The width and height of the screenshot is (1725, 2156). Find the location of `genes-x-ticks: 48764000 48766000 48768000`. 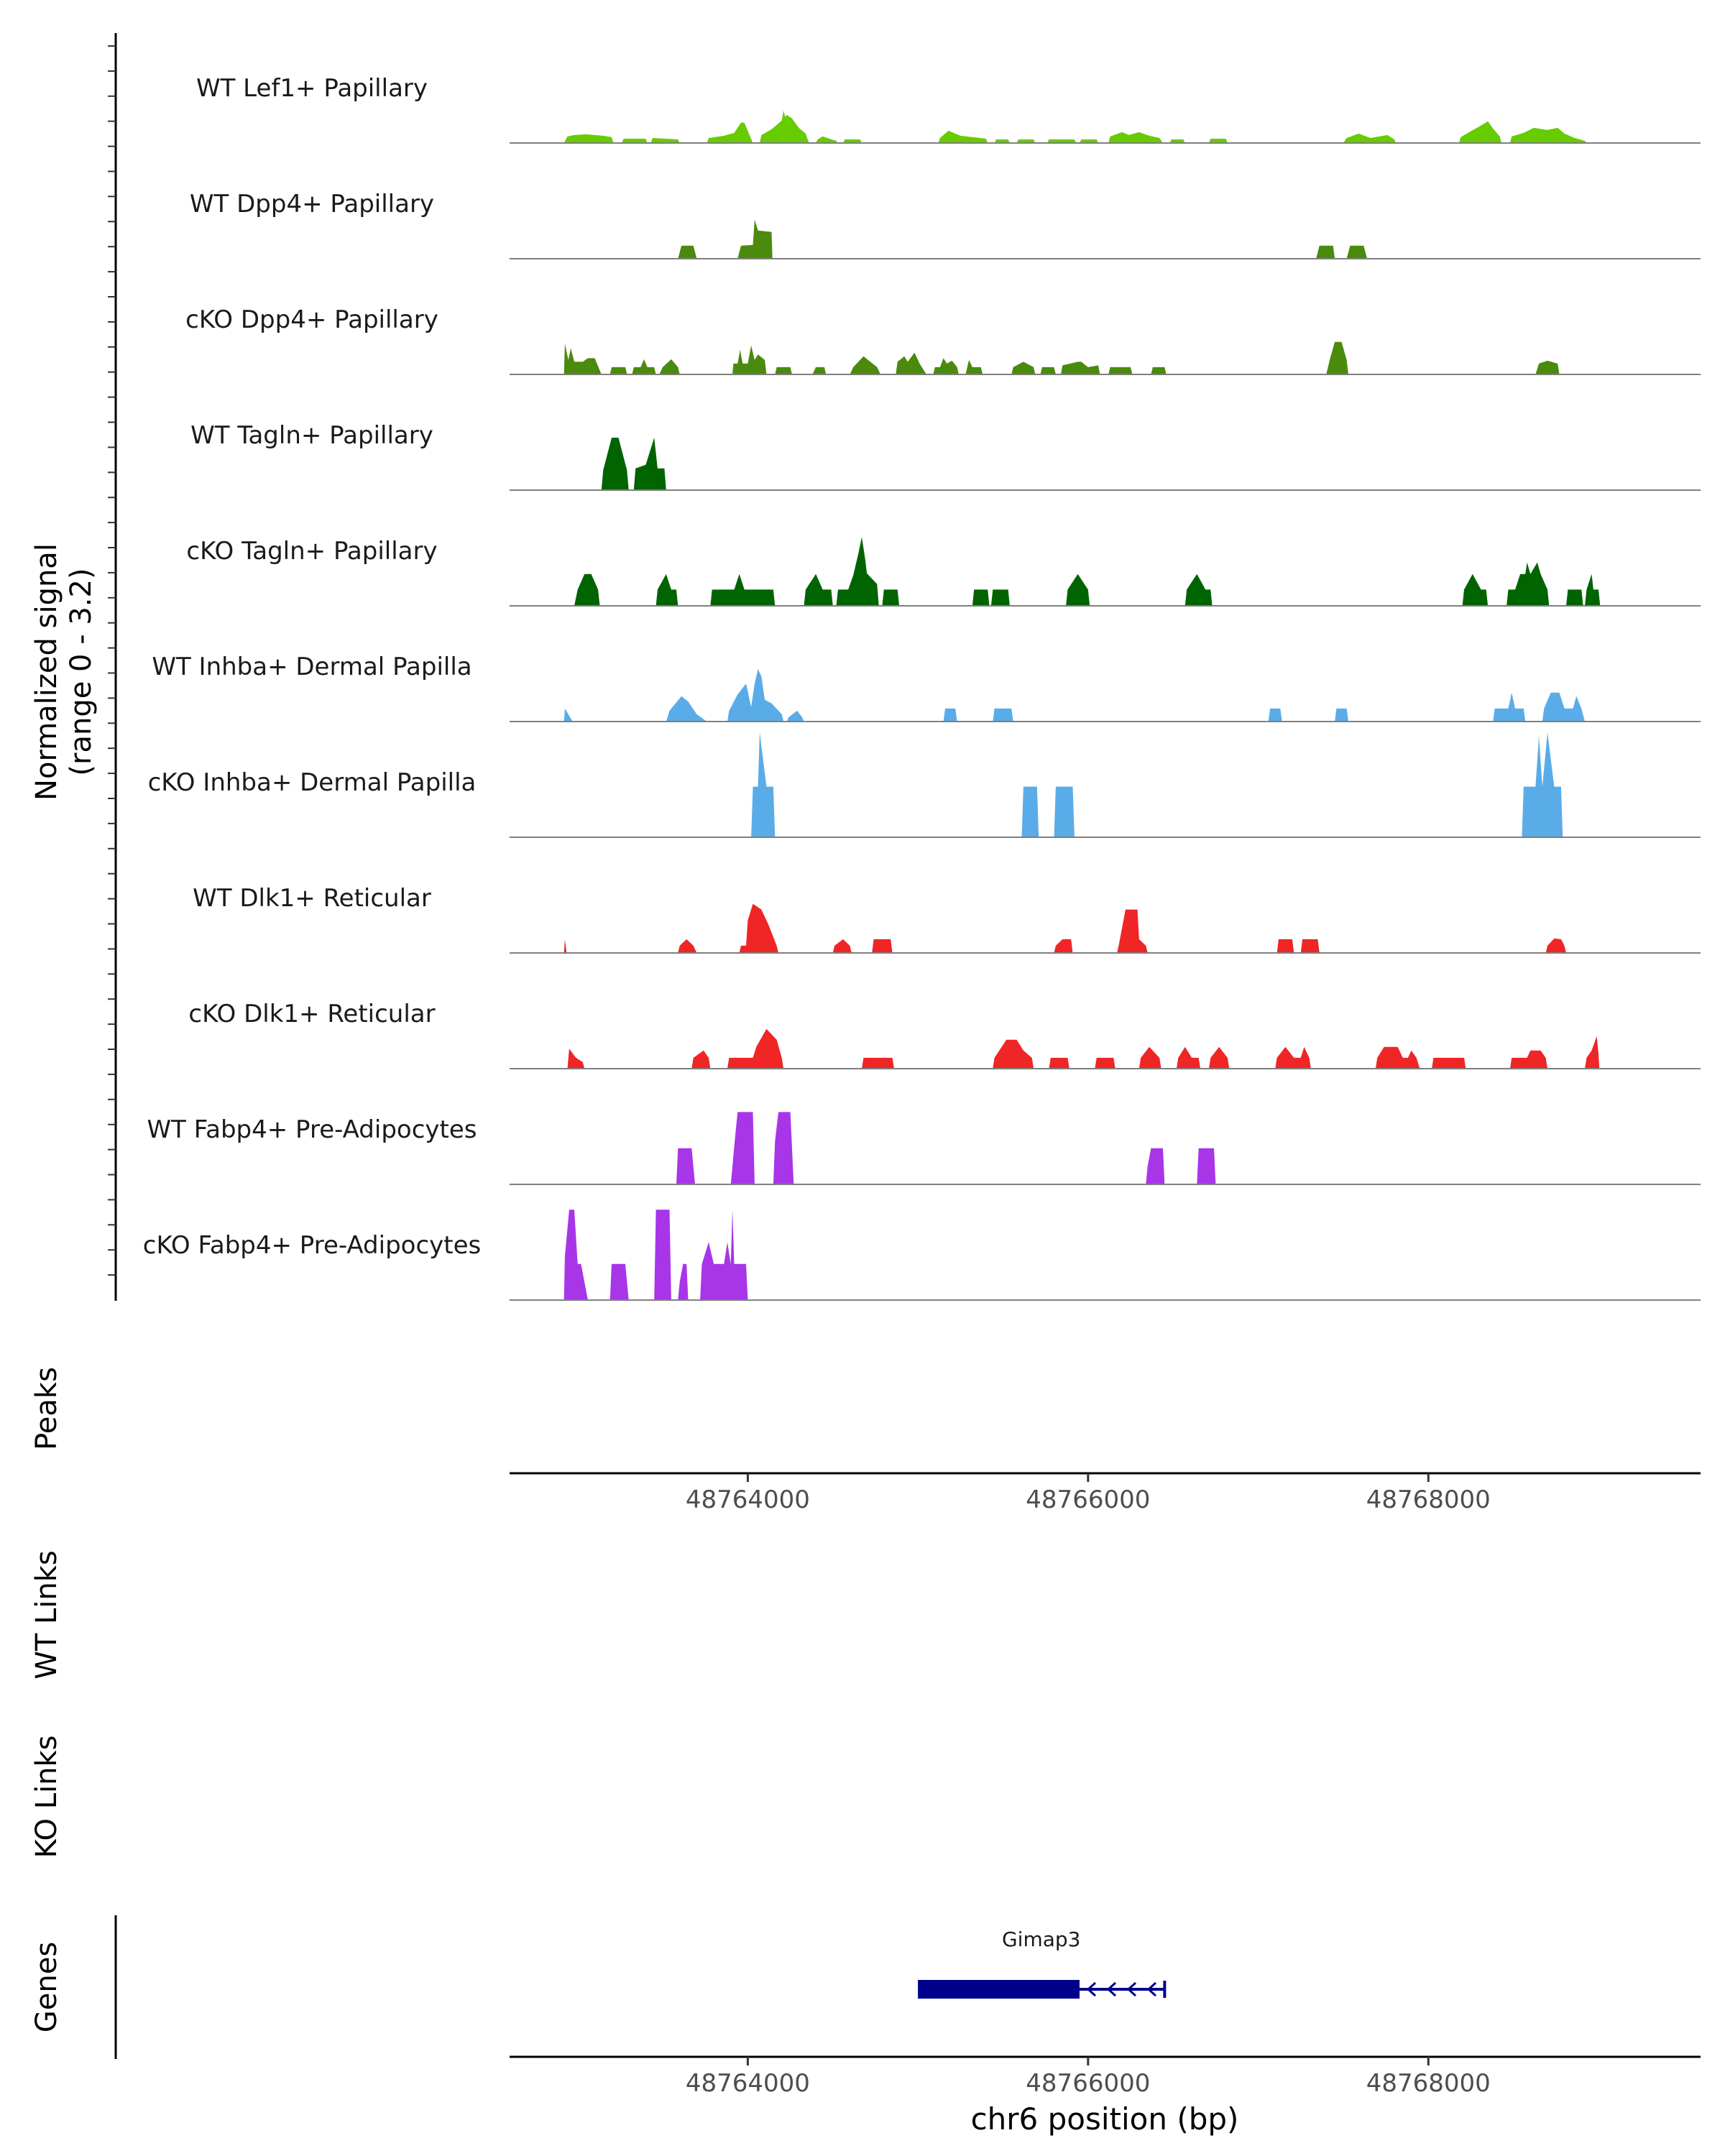

genes-x-ticks: 48764000 48766000 48768000 is located at coordinates (1088, 2077).